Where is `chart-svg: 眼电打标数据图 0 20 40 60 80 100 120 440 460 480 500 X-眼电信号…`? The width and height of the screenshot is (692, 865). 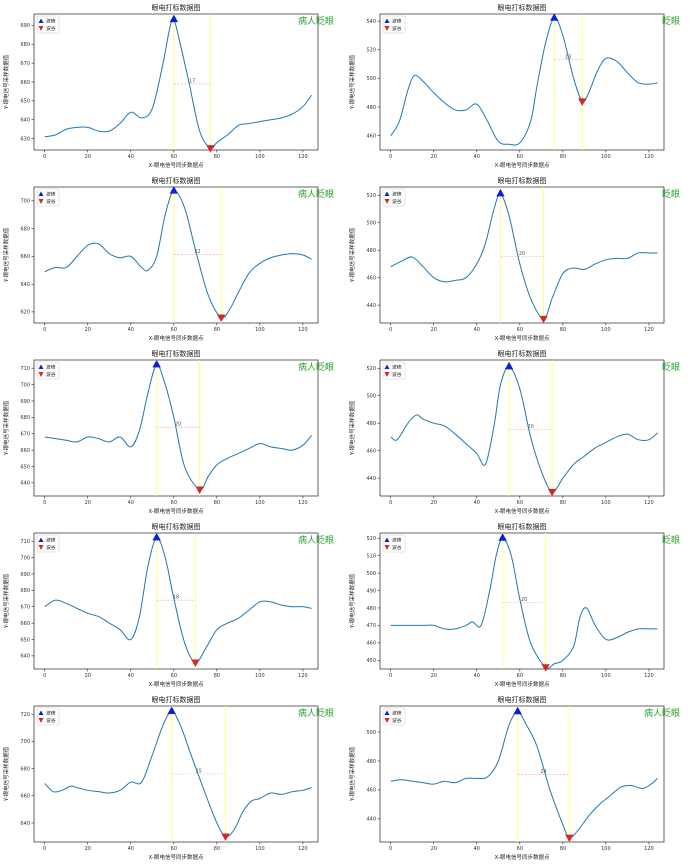
chart-svg: 眼电打标数据图 0 20 40 60 80 100 120 440 460 480 500 X-眼电信号… is located at coordinates (514, 778).